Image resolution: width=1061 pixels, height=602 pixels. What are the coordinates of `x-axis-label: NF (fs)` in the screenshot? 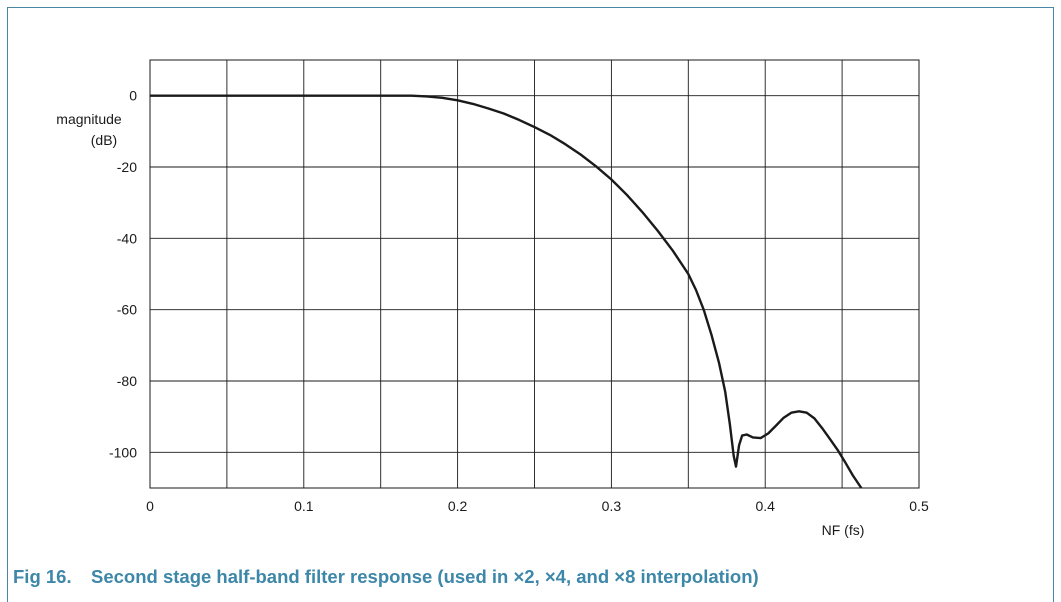 It's located at (843, 530).